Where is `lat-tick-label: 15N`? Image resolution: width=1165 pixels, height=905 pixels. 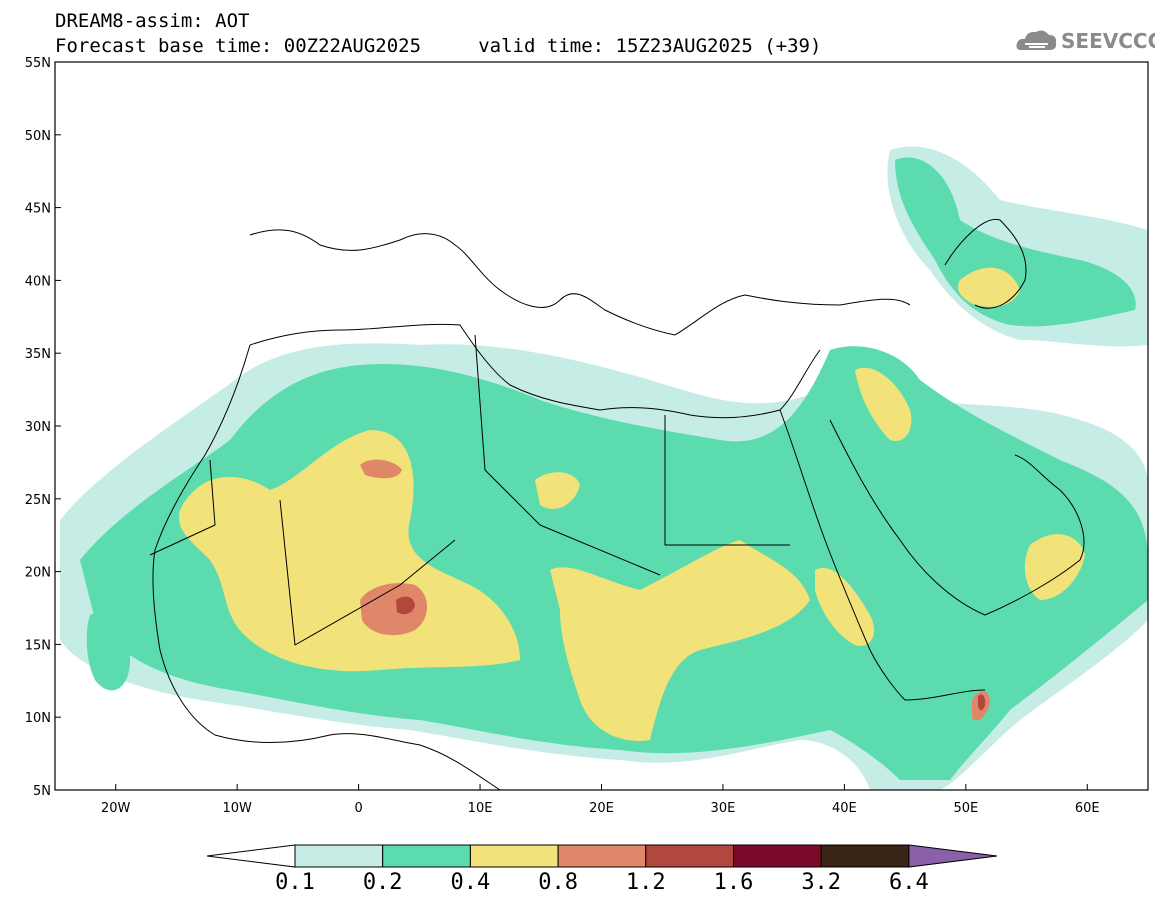 lat-tick-label: 15N is located at coordinates (38, 645).